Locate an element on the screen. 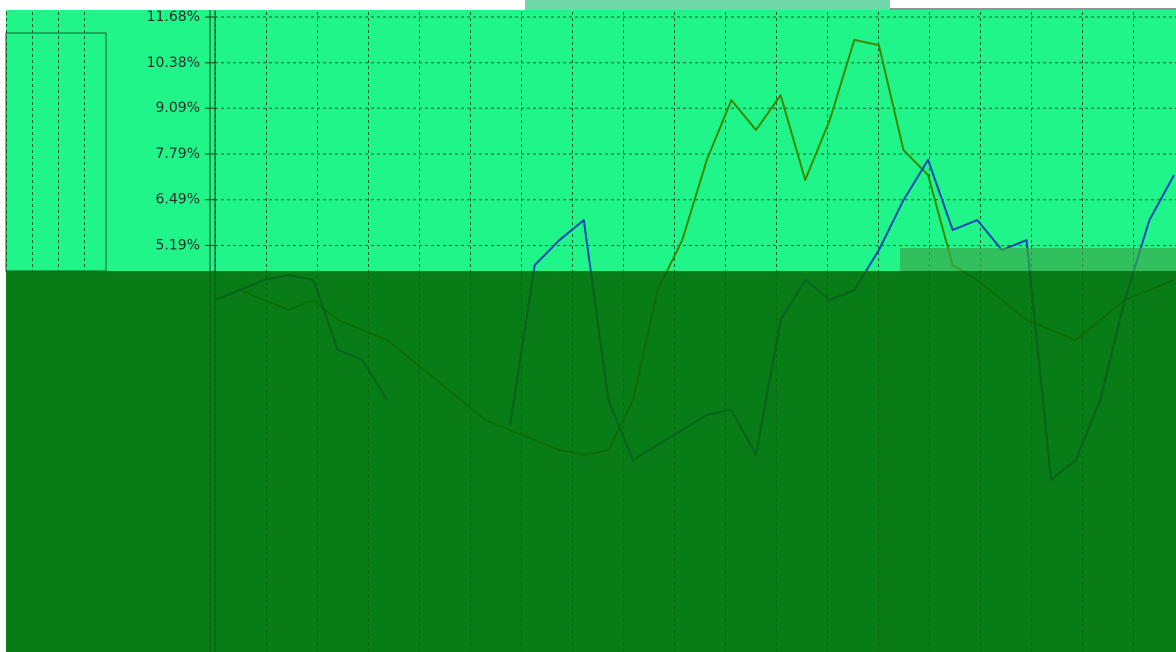 Image resolution: width=1176 pixels, height=652 pixels. y-tick-label: 10.38% is located at coordinates (173, 63).